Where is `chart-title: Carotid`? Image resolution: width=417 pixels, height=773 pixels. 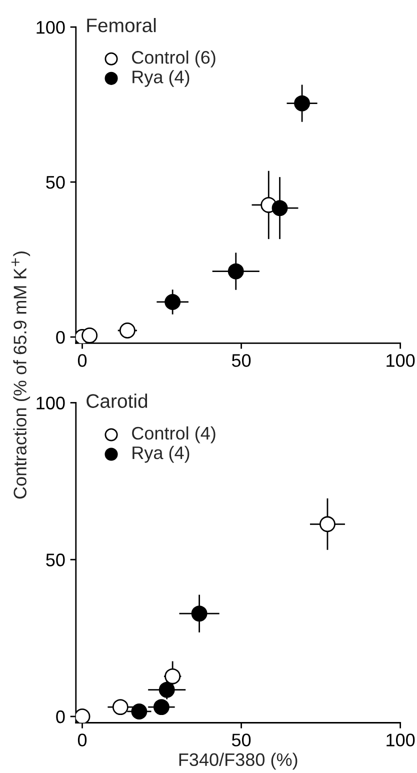
chart-title: Carotid is located at coordinates (117, 401).